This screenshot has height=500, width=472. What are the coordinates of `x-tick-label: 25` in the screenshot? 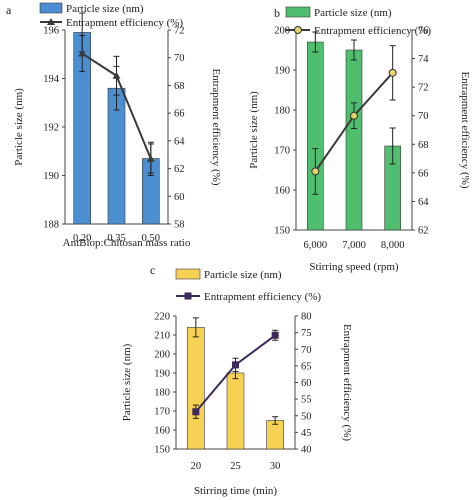 It's located at (235, 466).